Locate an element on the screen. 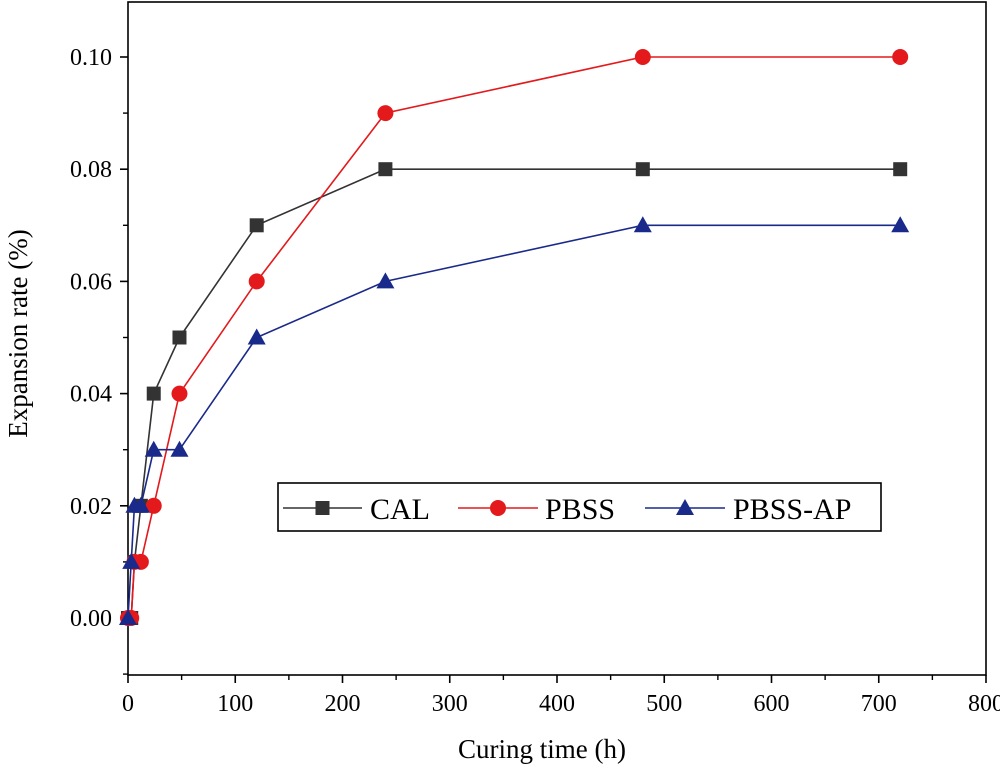 This screenshot has height=774, width=1000. y-axis-label: Expansion rate (%) is located at coordinates (18, 333).